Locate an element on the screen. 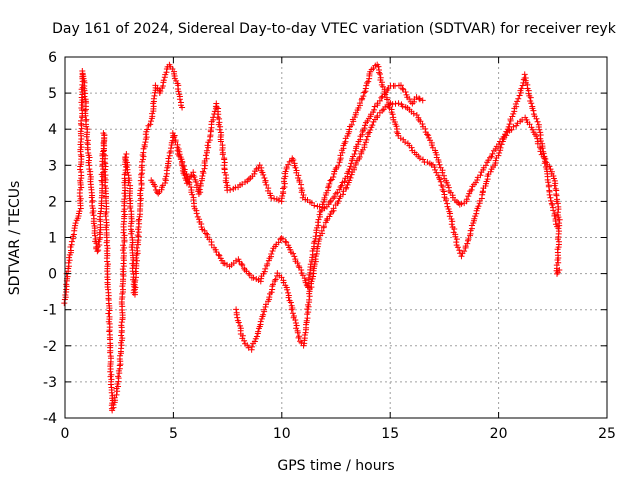  y-tick-label: -4 is located at coordinates (50, 419).